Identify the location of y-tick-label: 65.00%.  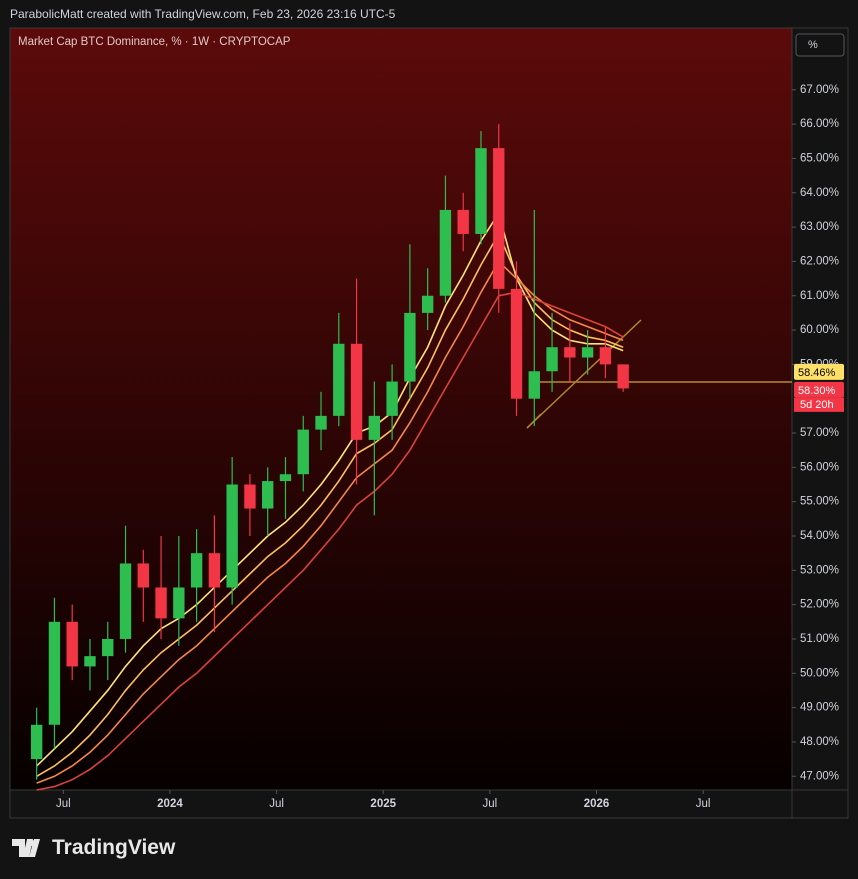
(819, 158).